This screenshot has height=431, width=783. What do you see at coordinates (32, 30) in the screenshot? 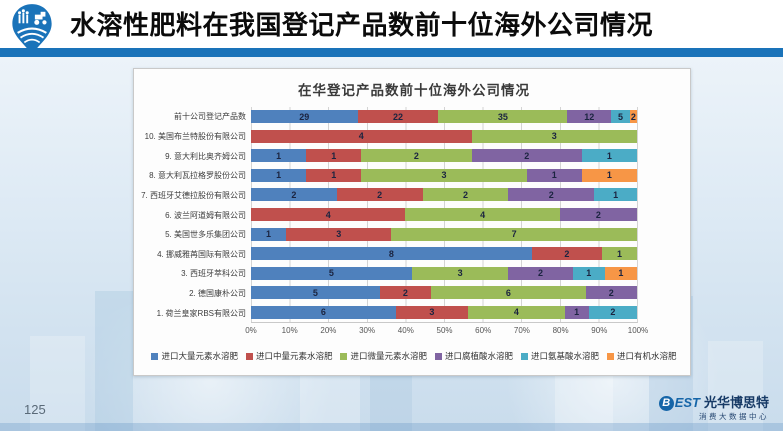
I see `farm-balloon-logo-icon` at bounding box center [32, 30].